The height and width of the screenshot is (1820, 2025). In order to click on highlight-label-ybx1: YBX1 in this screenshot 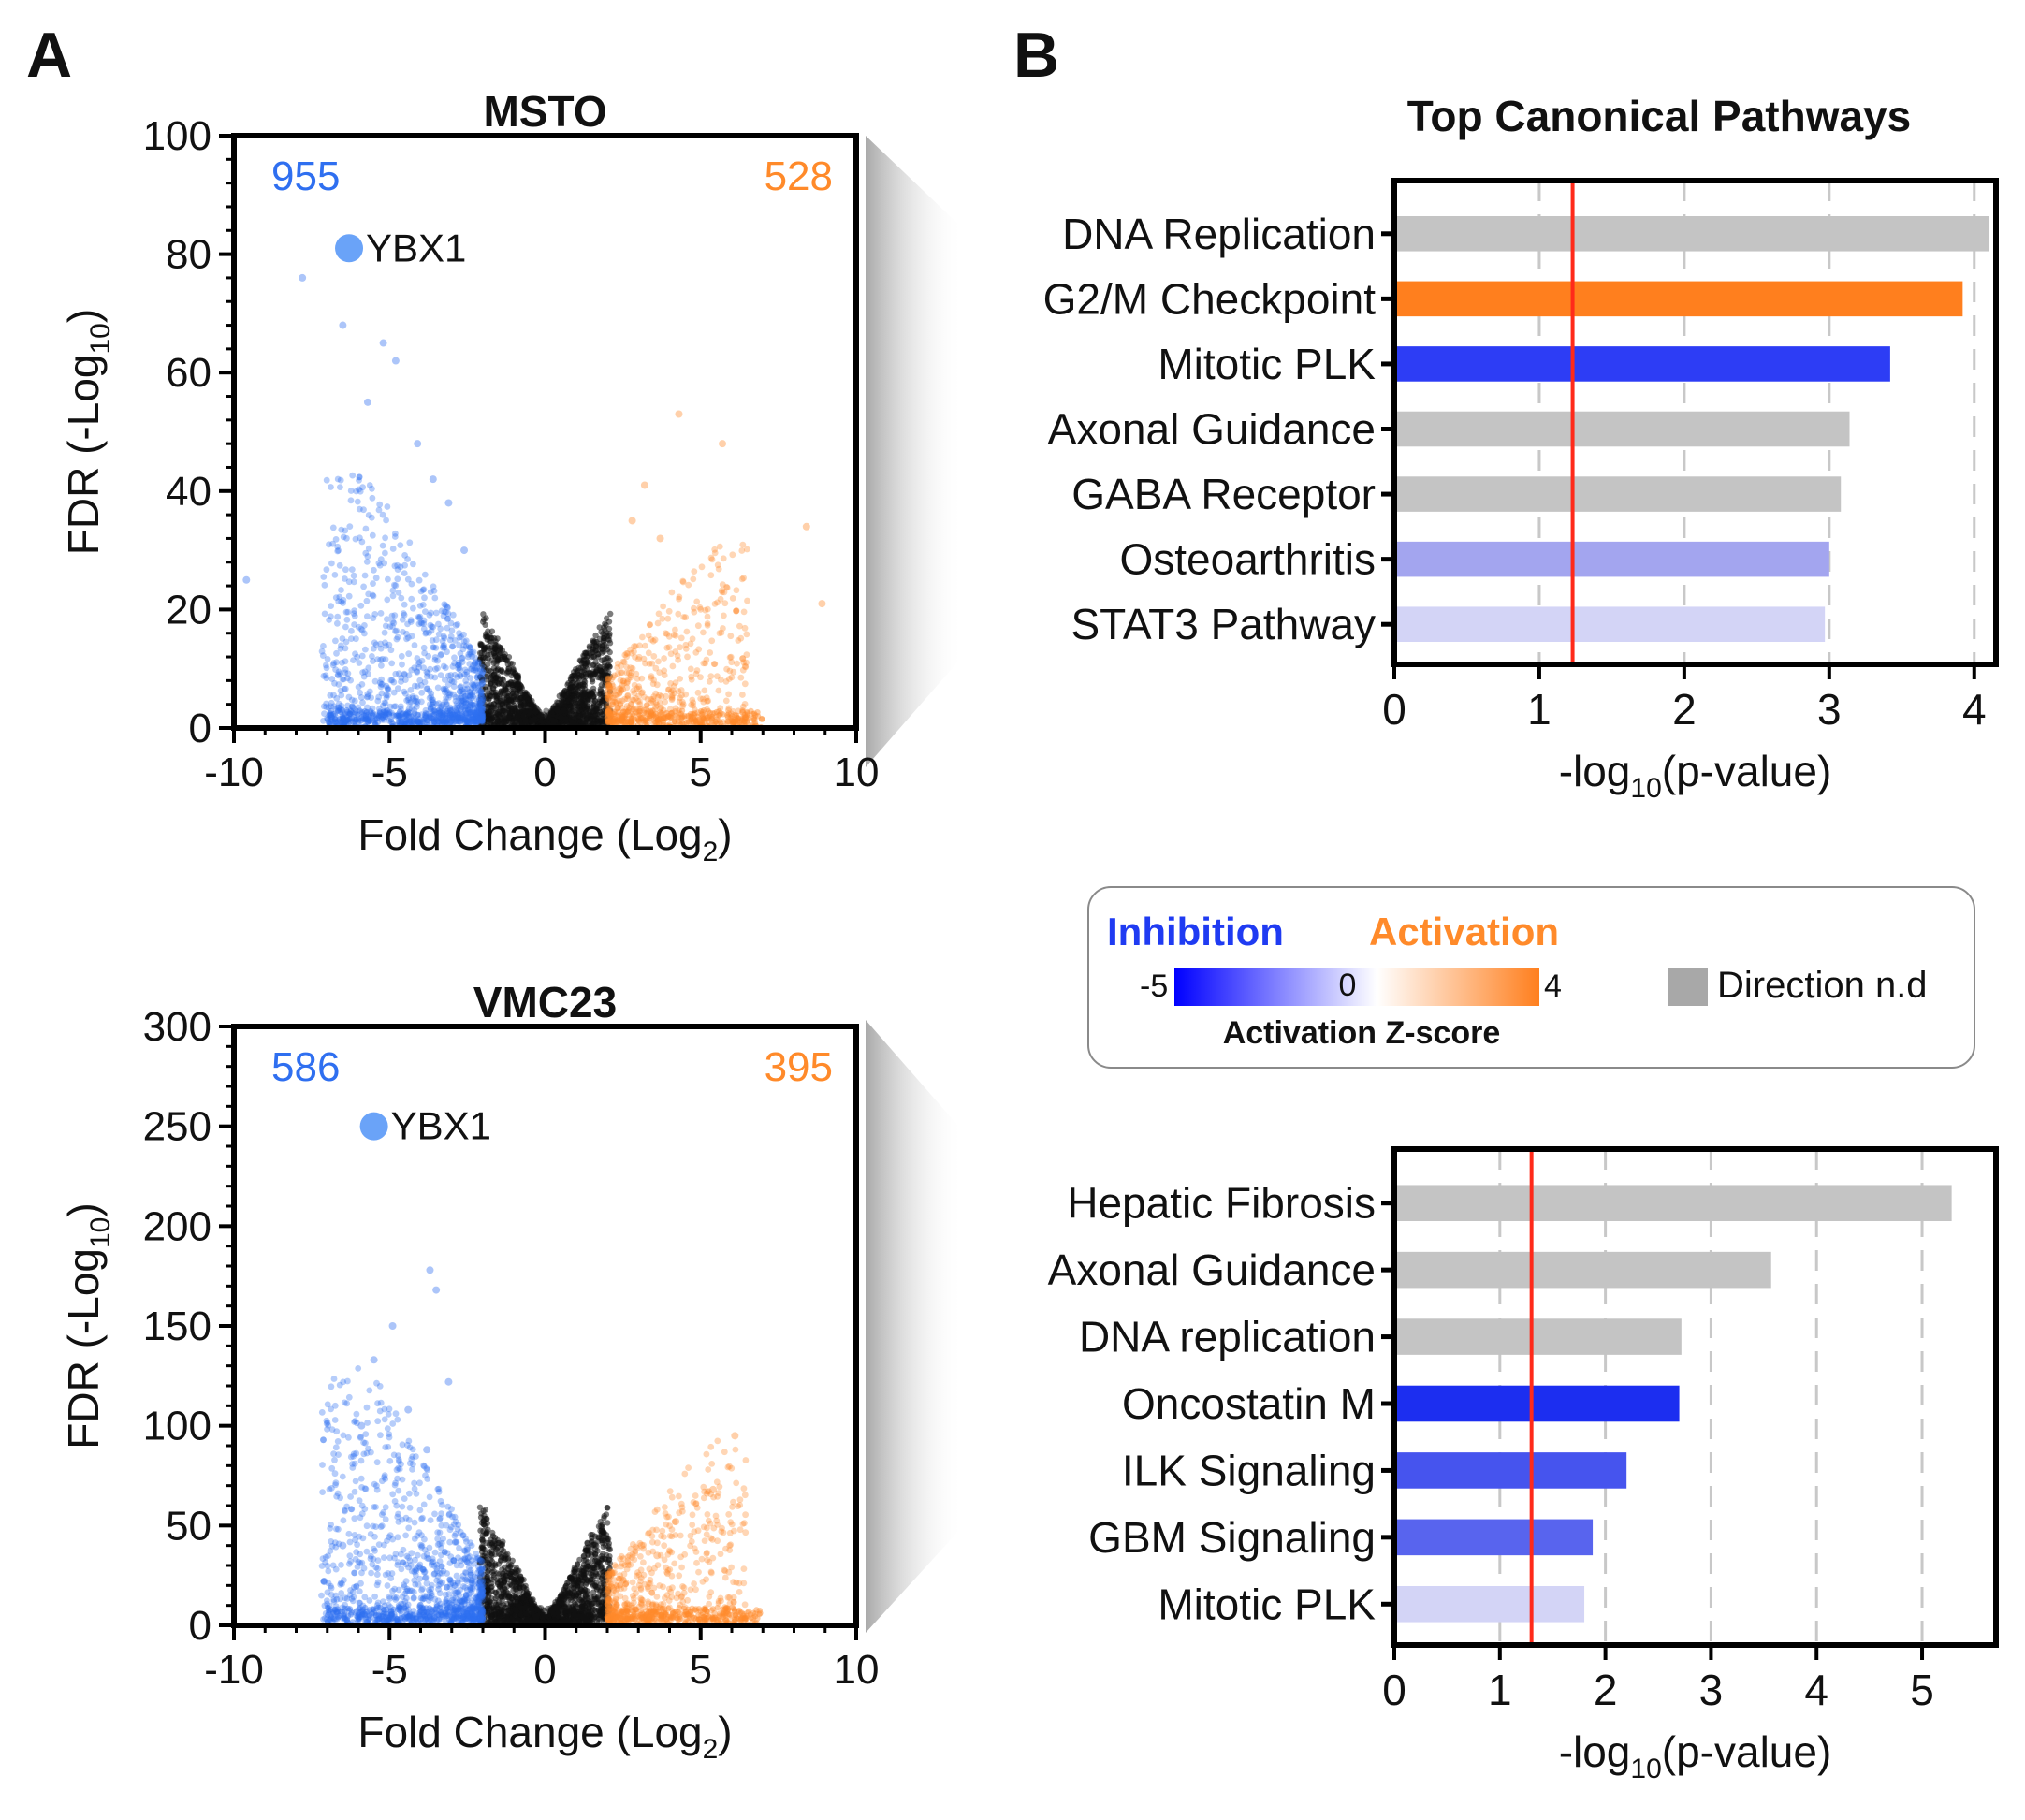, I will do `click(416, 248)`.